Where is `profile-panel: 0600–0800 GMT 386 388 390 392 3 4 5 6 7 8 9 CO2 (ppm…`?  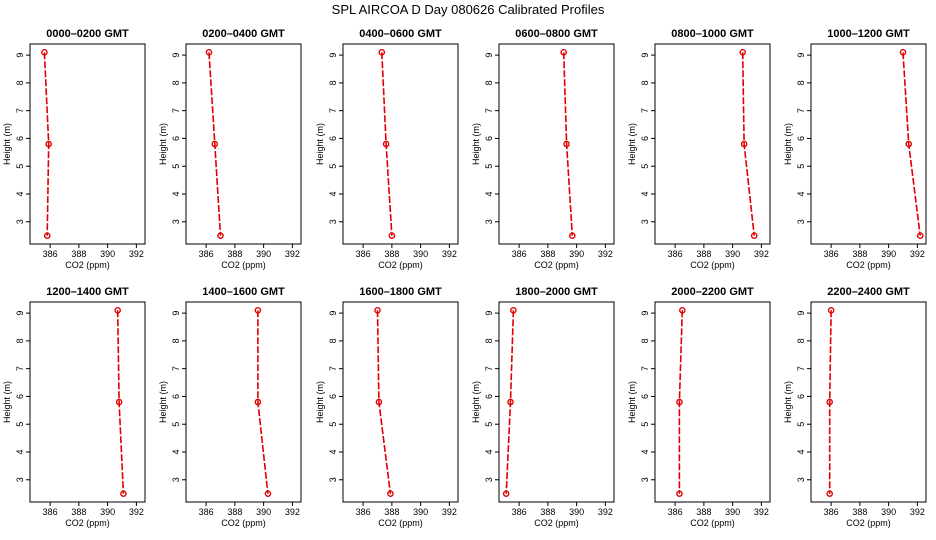
profile-panel: 0600–0800 GMT 386 388 390 392 3 4 5 6 7 8 9 CO2 (ppm… is located at coordinates (543, 149).